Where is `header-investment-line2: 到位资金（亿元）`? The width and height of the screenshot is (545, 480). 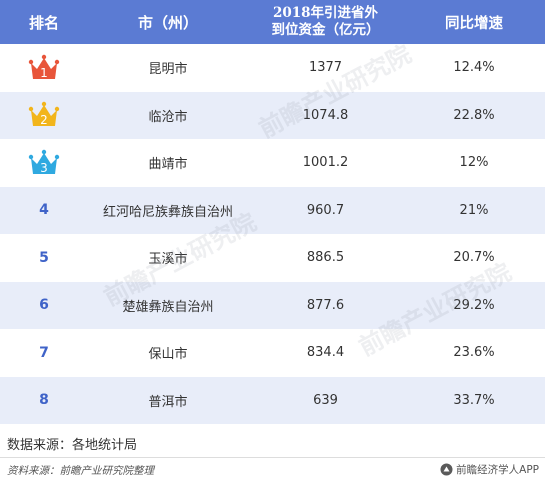
header-investment-line2: 到位资金（亿元） is located at coordinates (325, 30).